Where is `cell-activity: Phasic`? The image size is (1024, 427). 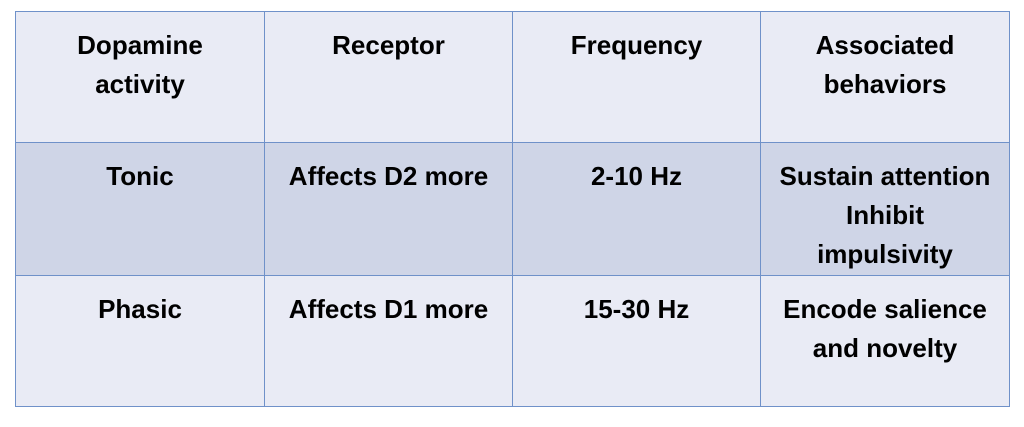
cell-activity: Phasic is located at coordinates (140, 341).